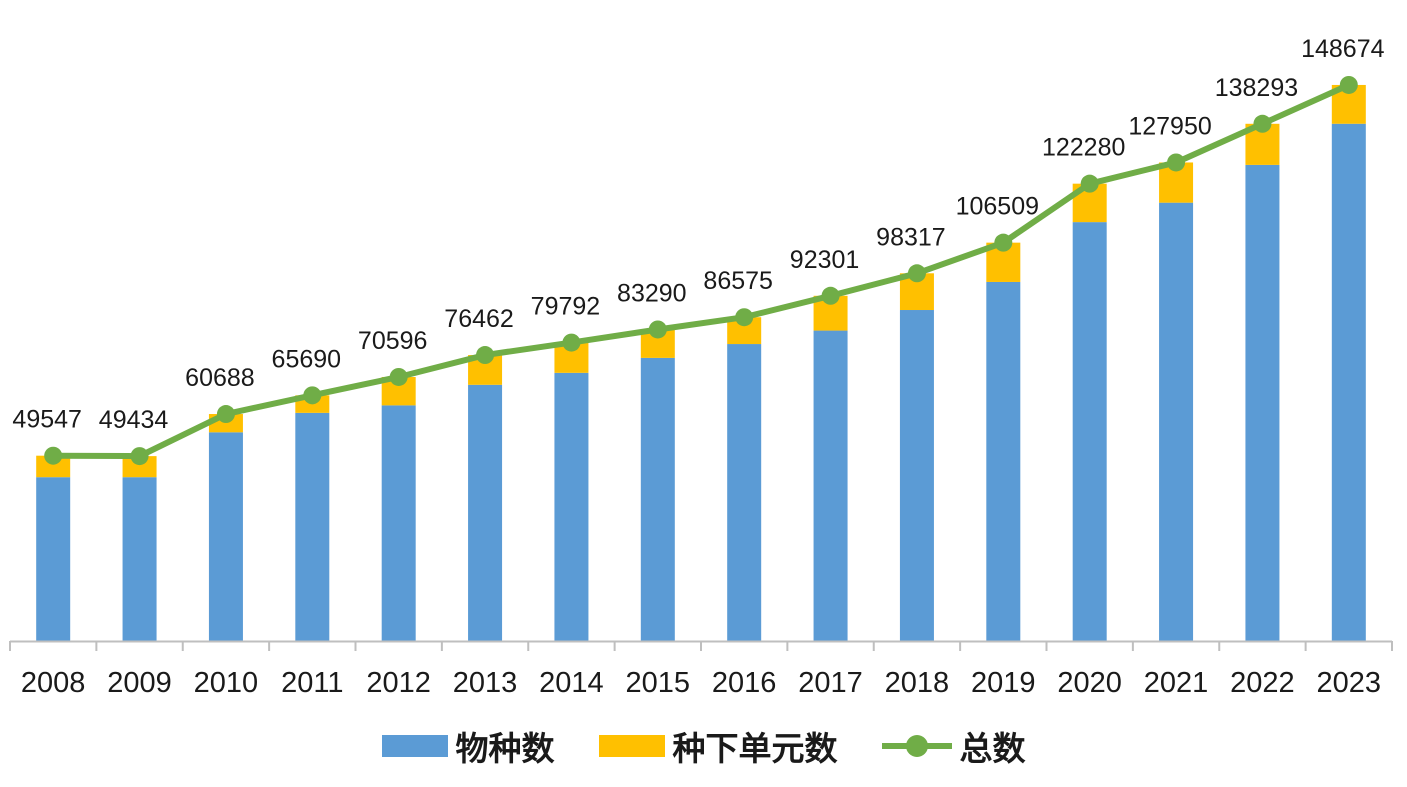  I want to click on legend: 物种数 种下单元数 总数, so click(703, 746).